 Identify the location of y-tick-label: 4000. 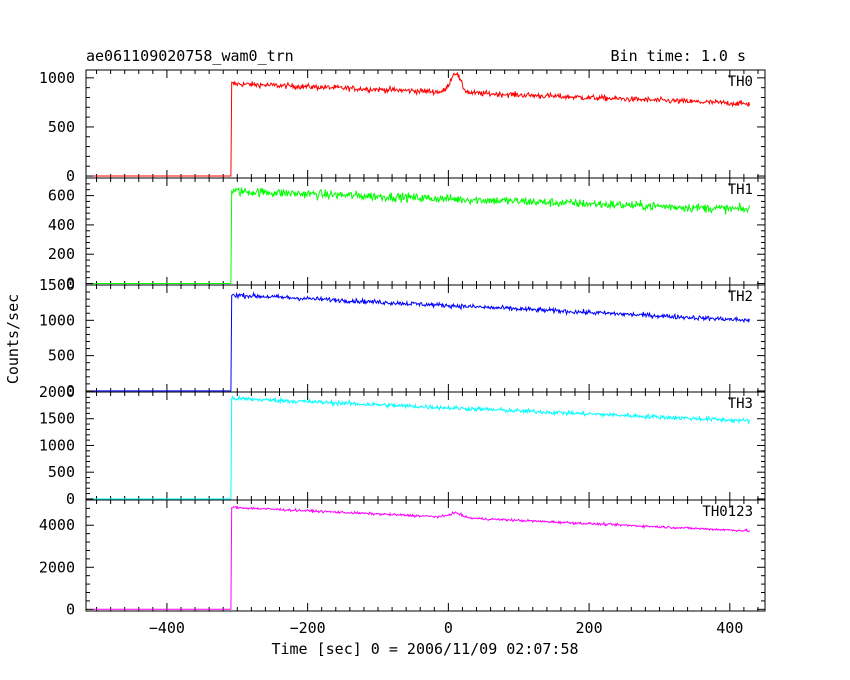
(57, 525).